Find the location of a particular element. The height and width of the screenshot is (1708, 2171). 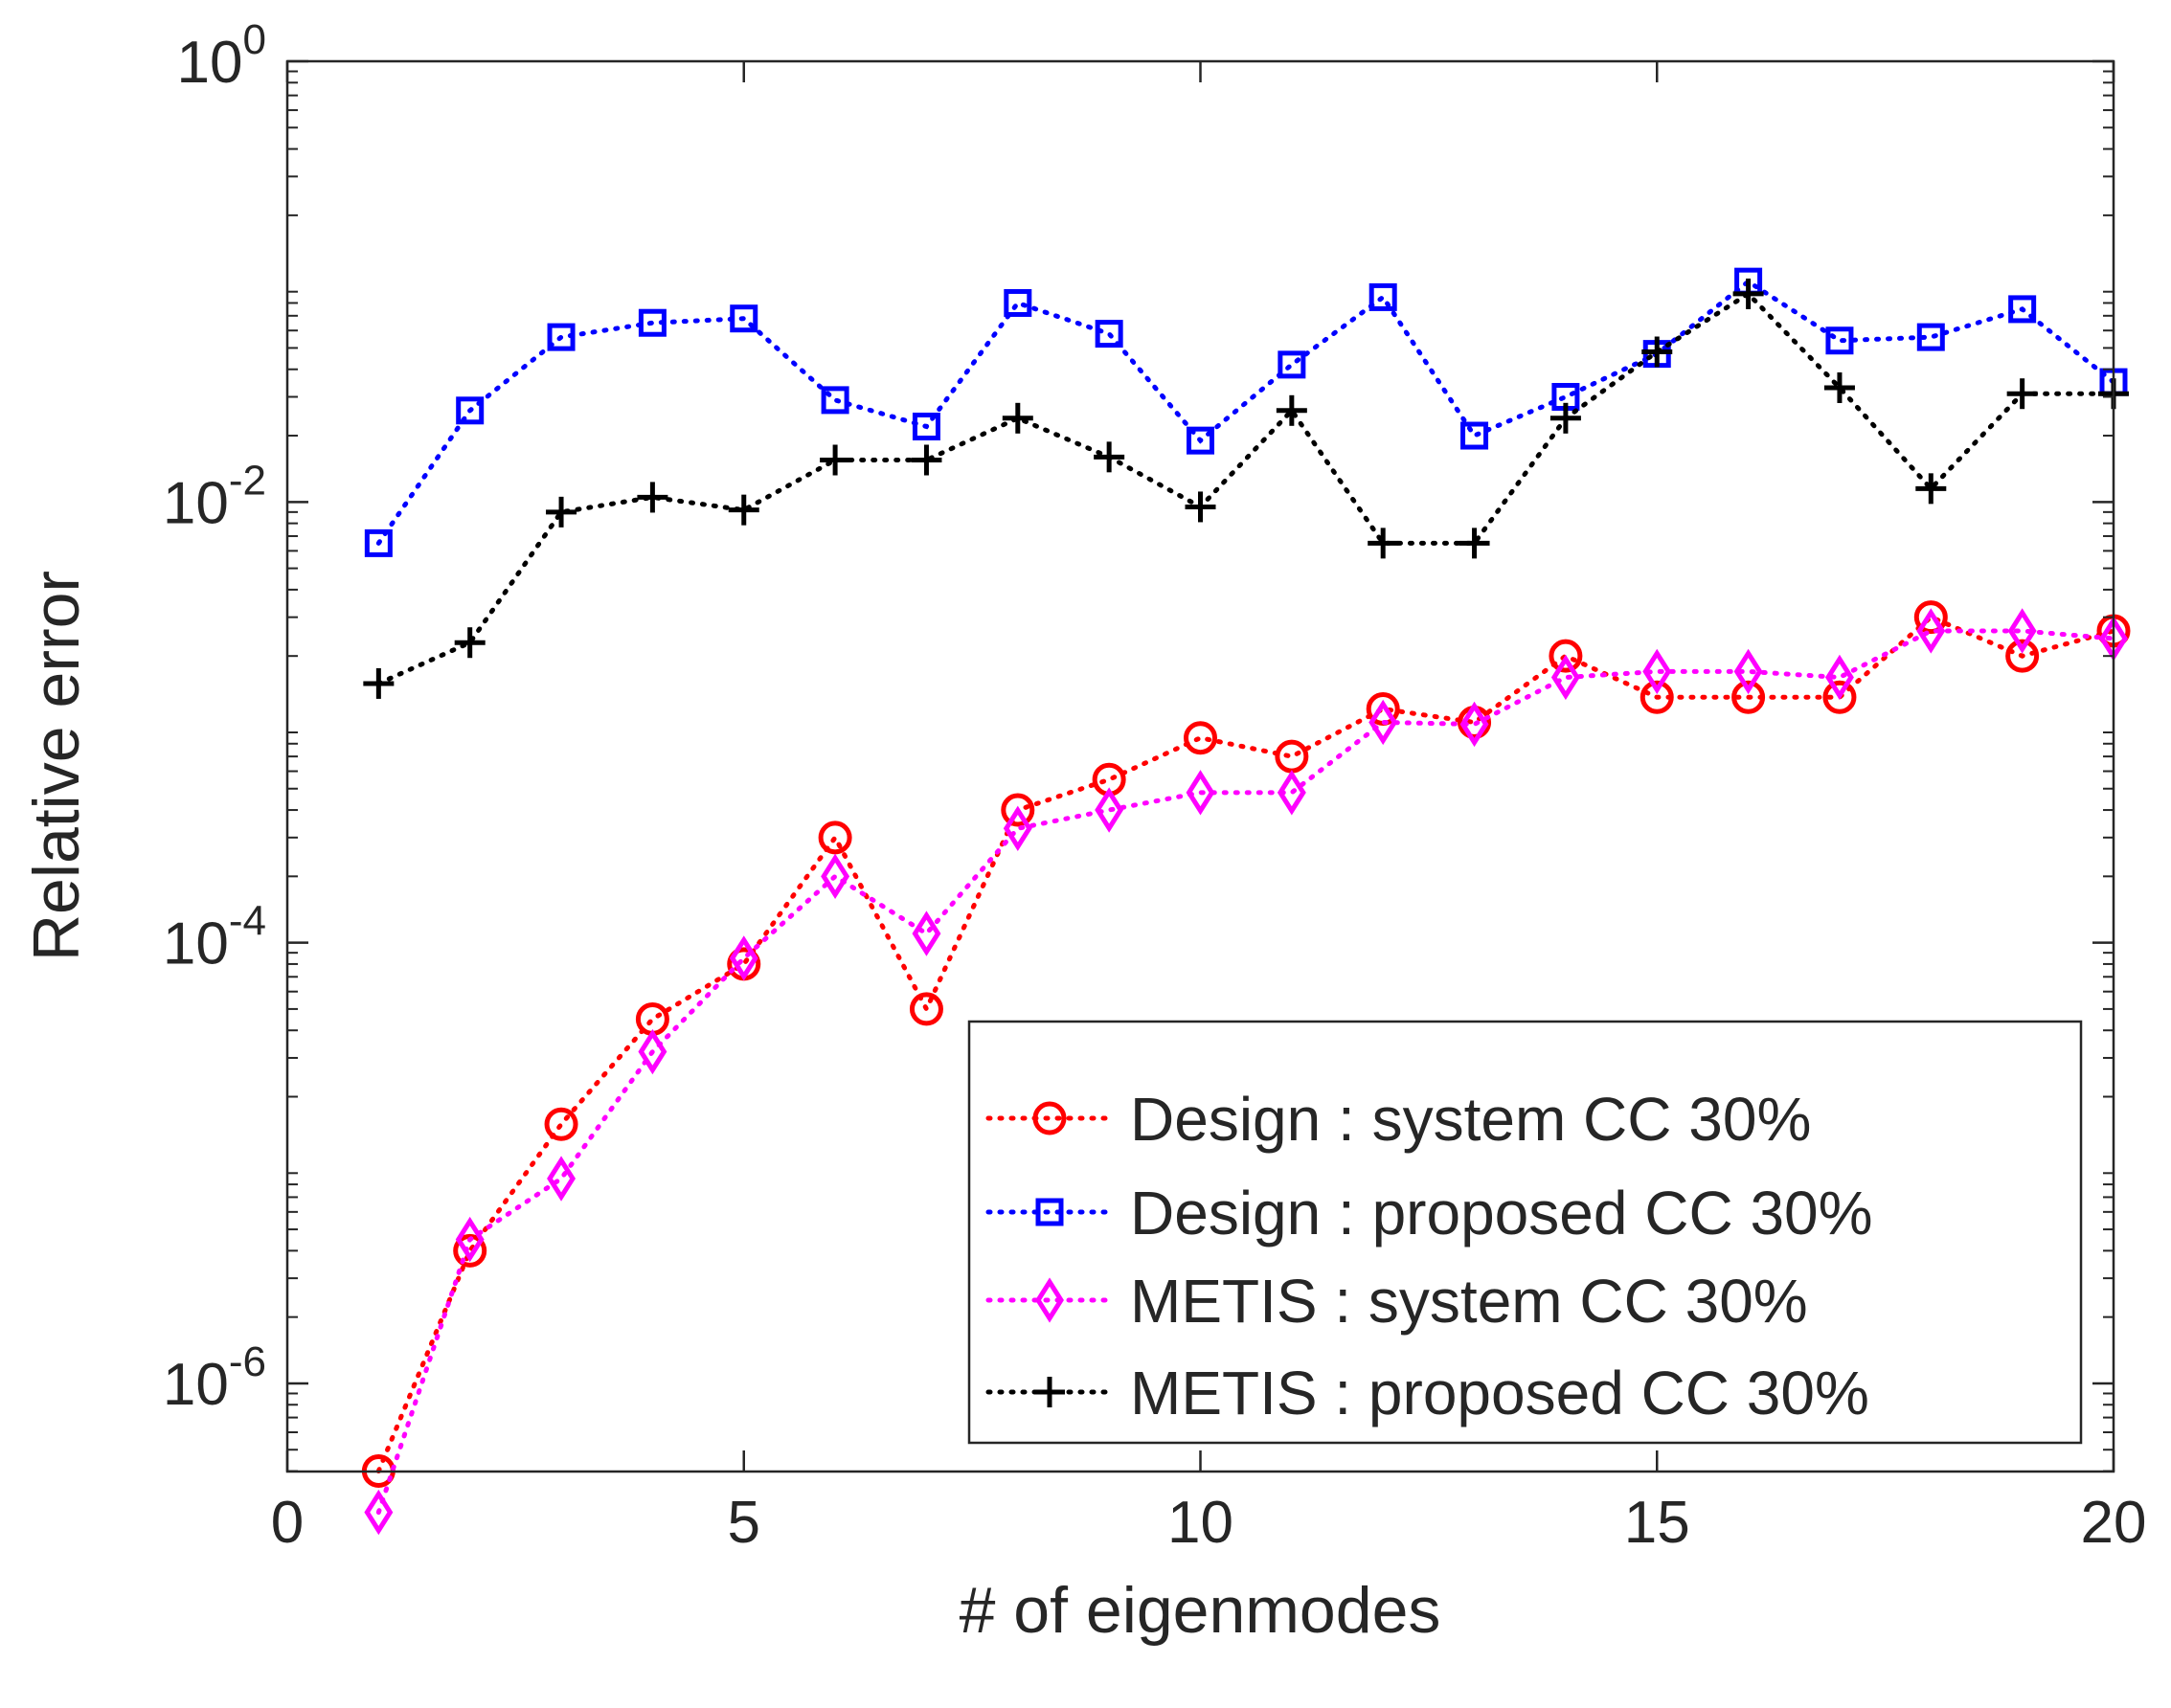

y-tick-label: 10⁻² is located at coordinates (214, 496).